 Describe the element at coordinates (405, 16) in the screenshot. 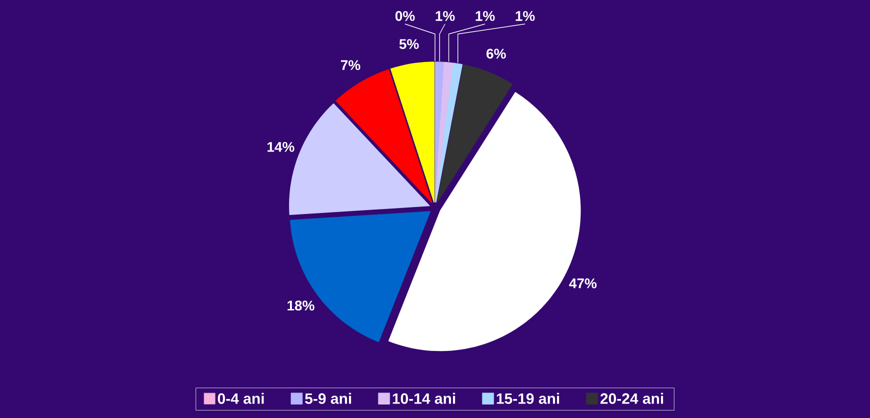

I see `text: 0%` at that location.